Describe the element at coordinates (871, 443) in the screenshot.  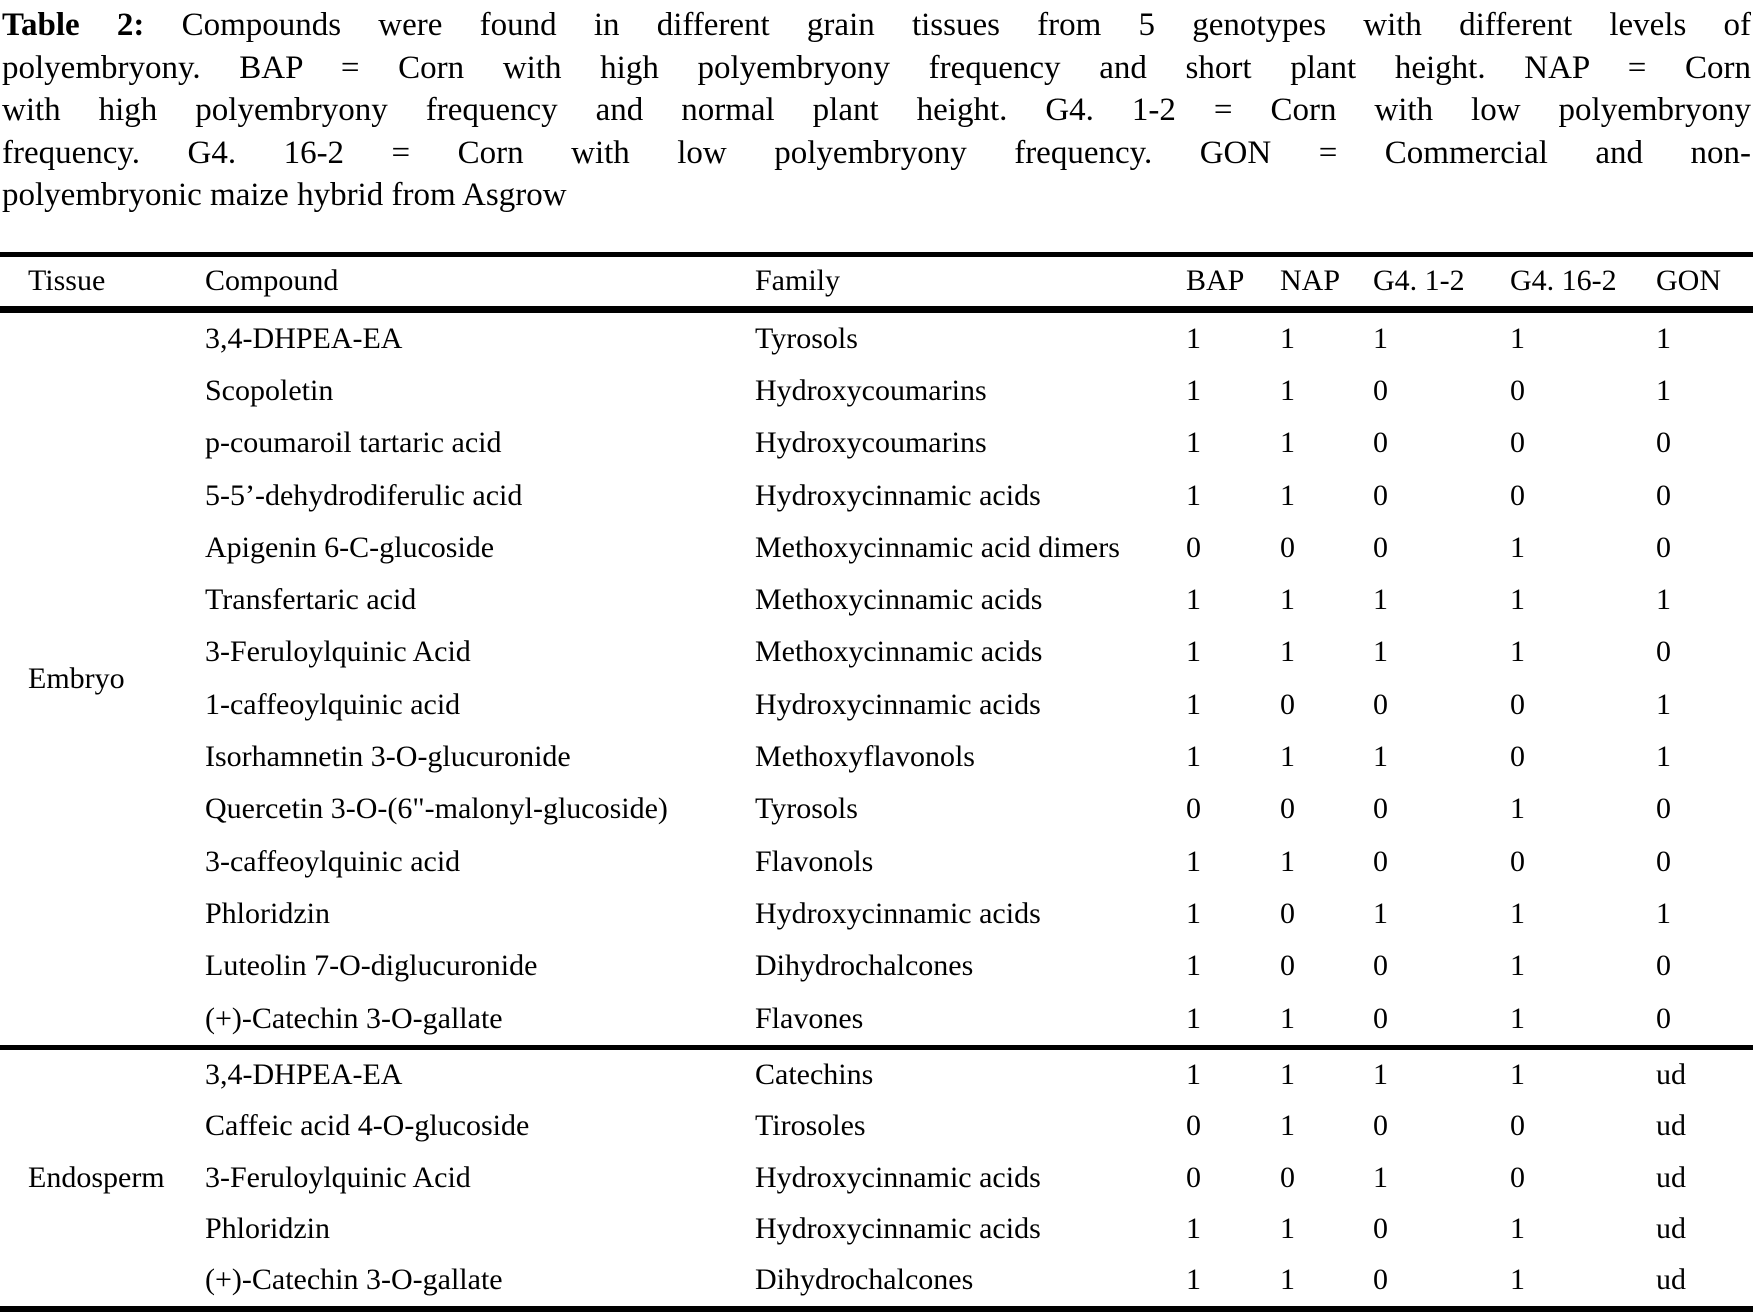
I see `family-cell: Hydroxycoumarins` at that location.